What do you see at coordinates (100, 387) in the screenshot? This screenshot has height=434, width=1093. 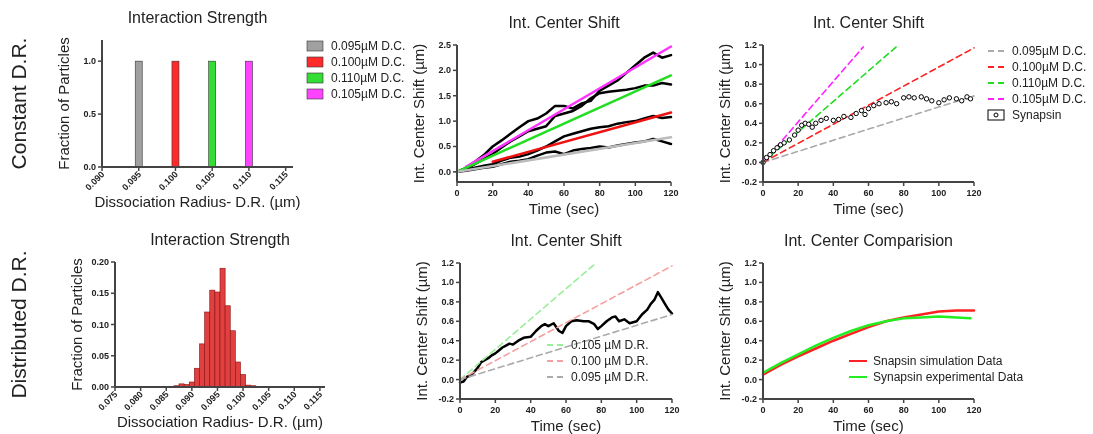 I see `y-tick-label: 0.00` at bounding box center [100, 387].